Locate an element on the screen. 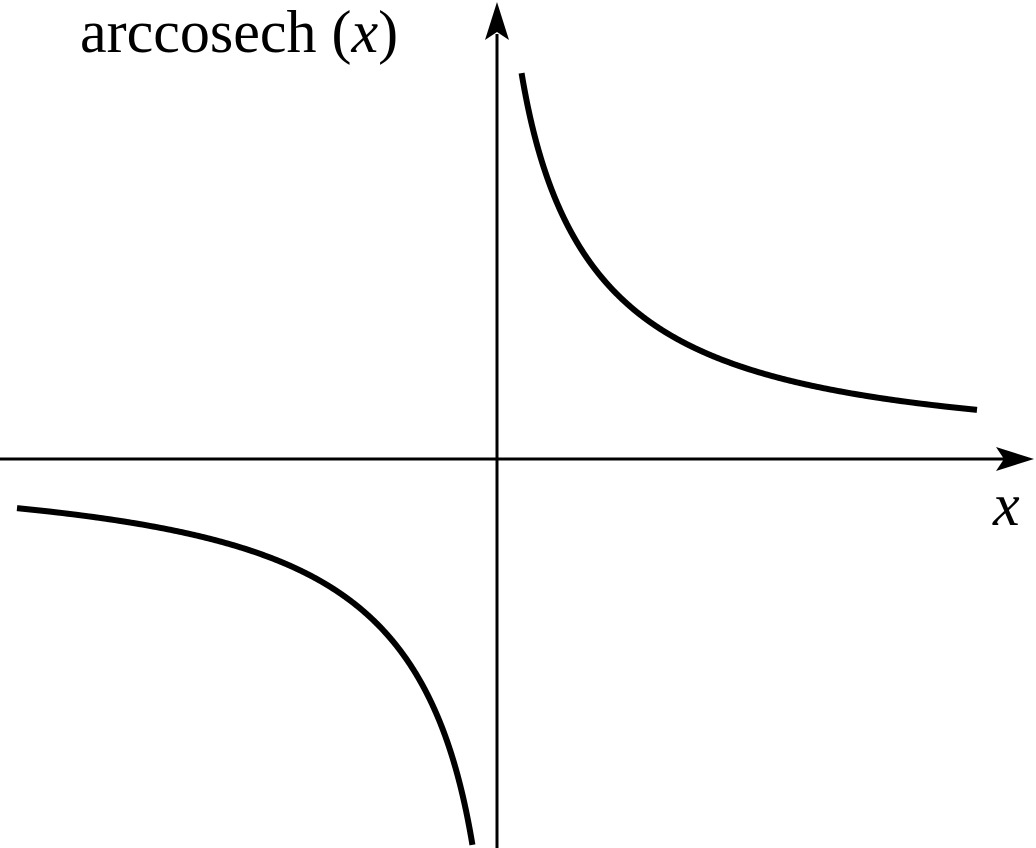 This screenshot has width=1036, height=848. x-axis-label: x is located at coordinates (1006, 505).